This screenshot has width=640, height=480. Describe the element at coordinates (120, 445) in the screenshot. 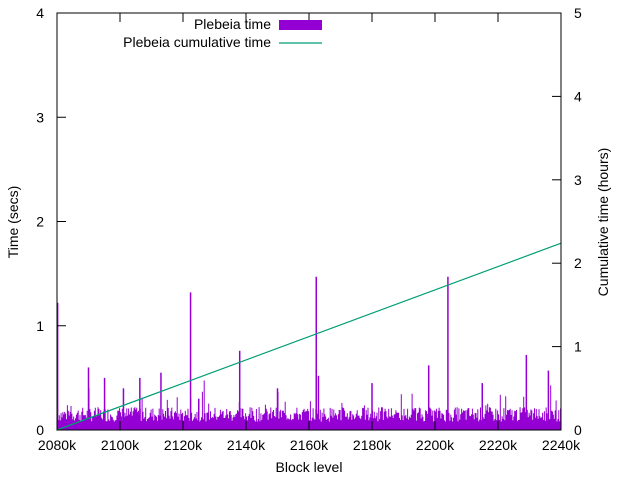

I see `x-tick-label: 2100k` at that location.